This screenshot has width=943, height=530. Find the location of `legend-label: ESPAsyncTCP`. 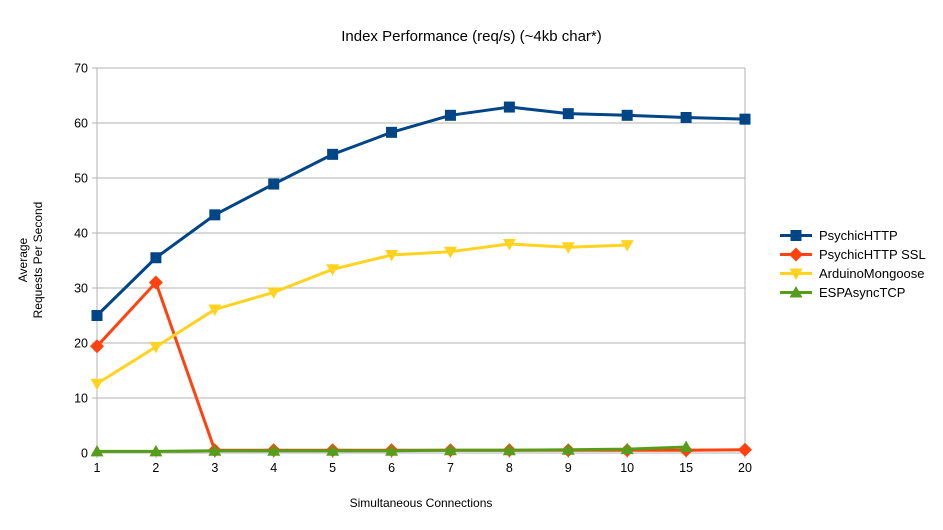

legend-label: ESPAsyncTCP is located at coordinates (862, 292).